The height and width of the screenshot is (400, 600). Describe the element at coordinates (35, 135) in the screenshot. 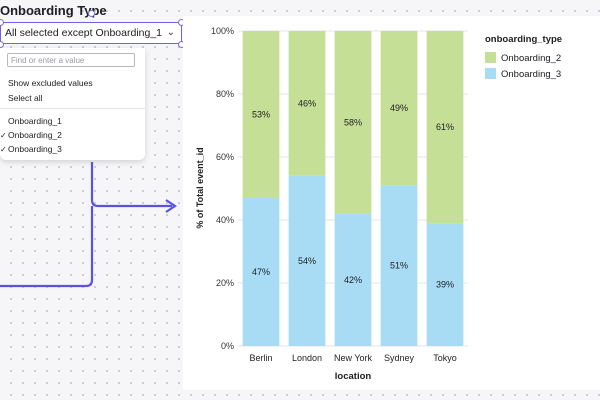

I see `option-label: Onboarding_2` at that location.